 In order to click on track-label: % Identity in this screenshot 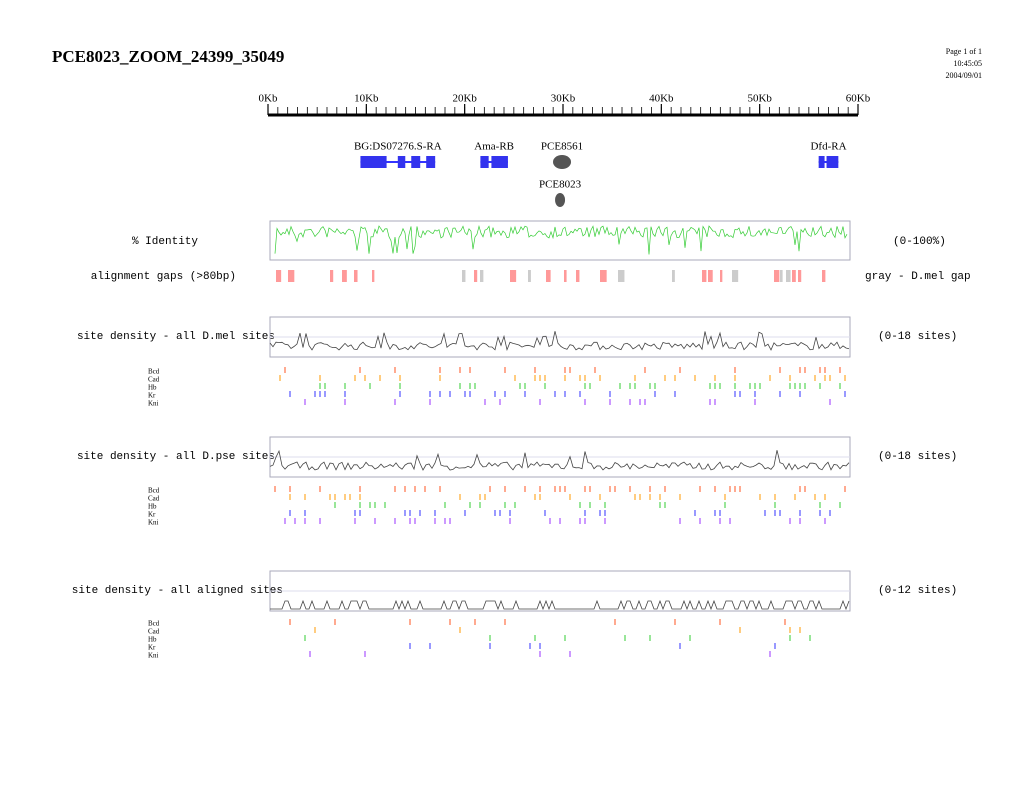, I will do `click(165, 242)`.